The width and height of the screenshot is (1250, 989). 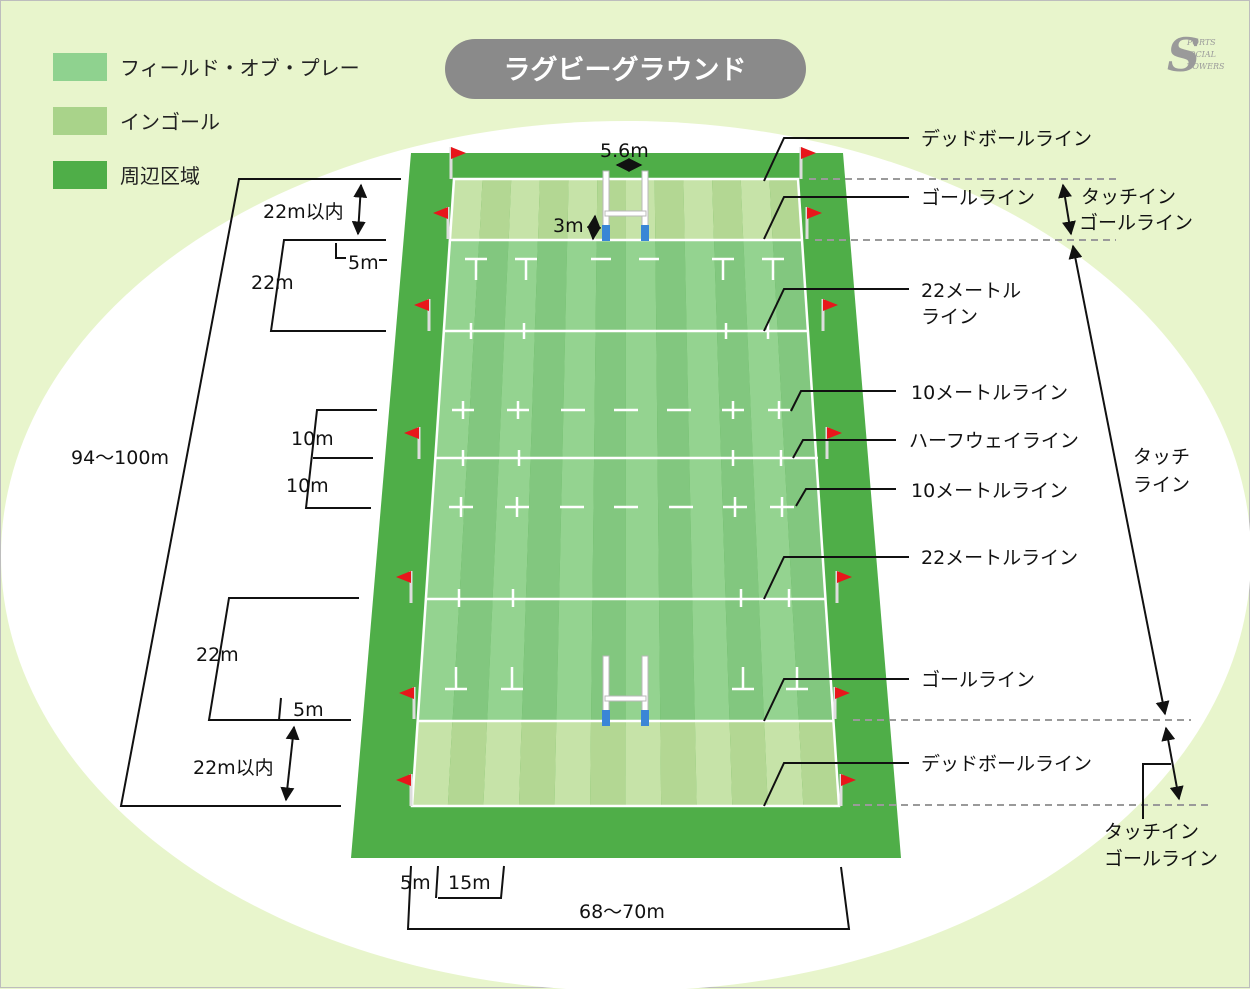 I want to click on label-22m-top-1: 22メートル, so click(x=971, y=291).